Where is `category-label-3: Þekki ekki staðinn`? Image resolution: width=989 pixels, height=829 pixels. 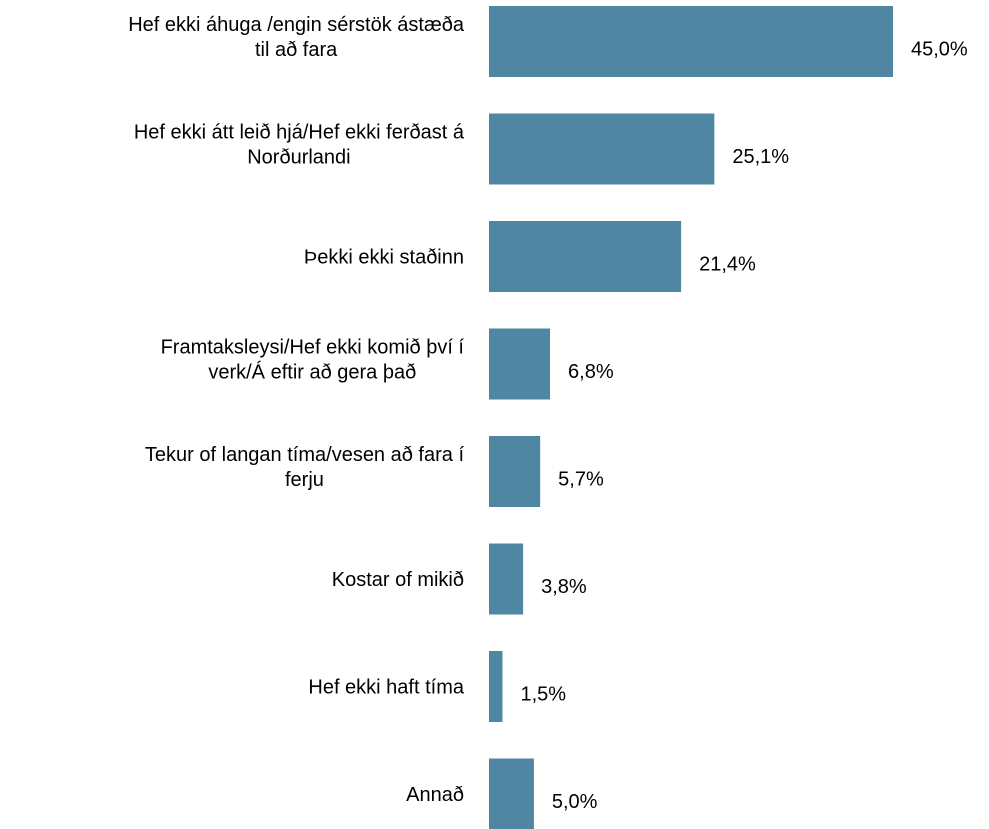
category-label-3: Þekki ekki staðinn is located at coordinates (384, 258).